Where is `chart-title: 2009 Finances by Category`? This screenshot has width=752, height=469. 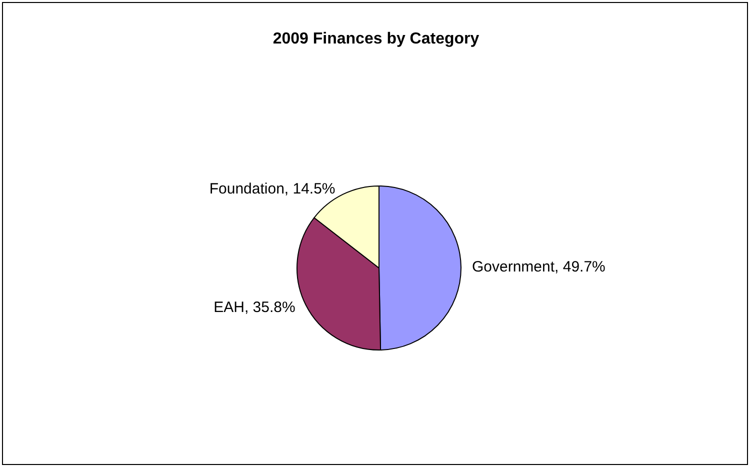 chart-title: 2009 Finances by Category is located at coordinates (376, 39).